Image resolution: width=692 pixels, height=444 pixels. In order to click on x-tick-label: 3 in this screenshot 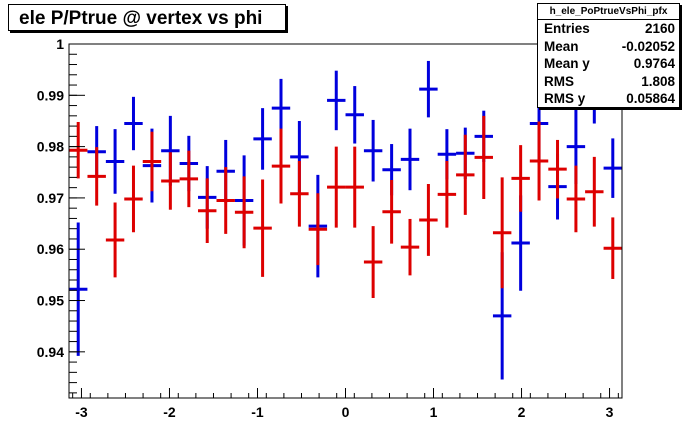, I will do `click(610, 412)`.